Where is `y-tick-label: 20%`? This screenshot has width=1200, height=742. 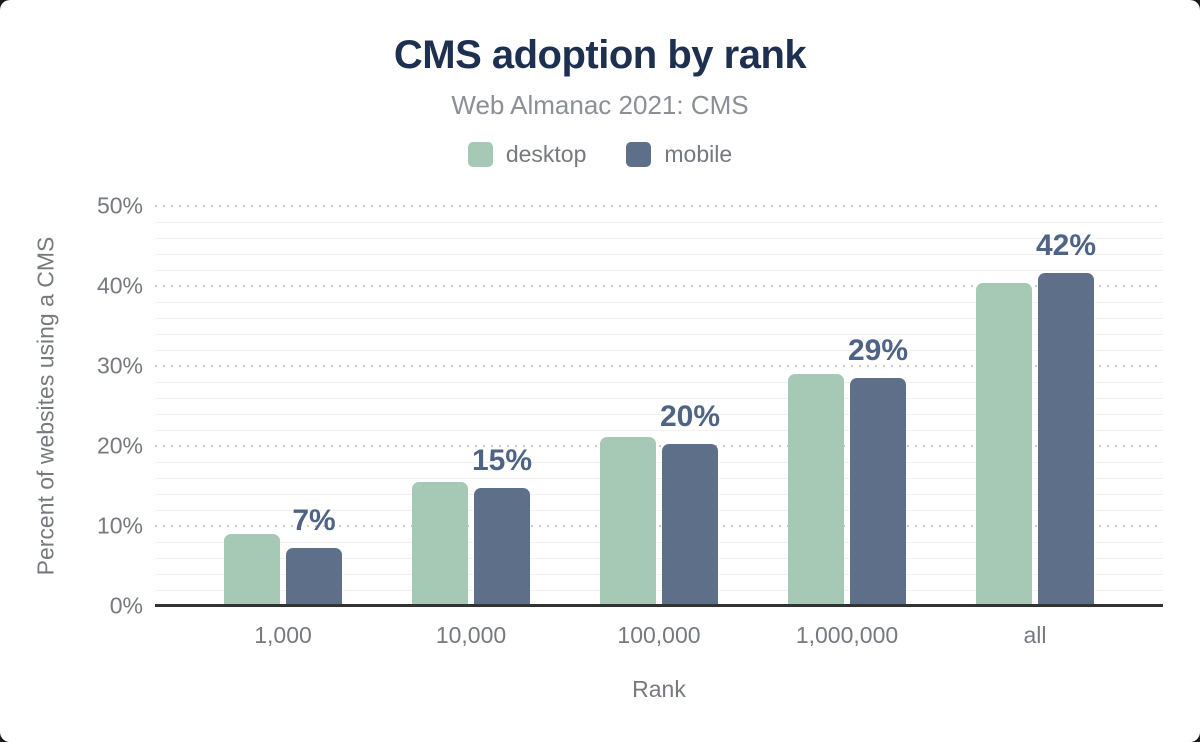
y-tick-label: 20% is located at coordinates (119, 445).